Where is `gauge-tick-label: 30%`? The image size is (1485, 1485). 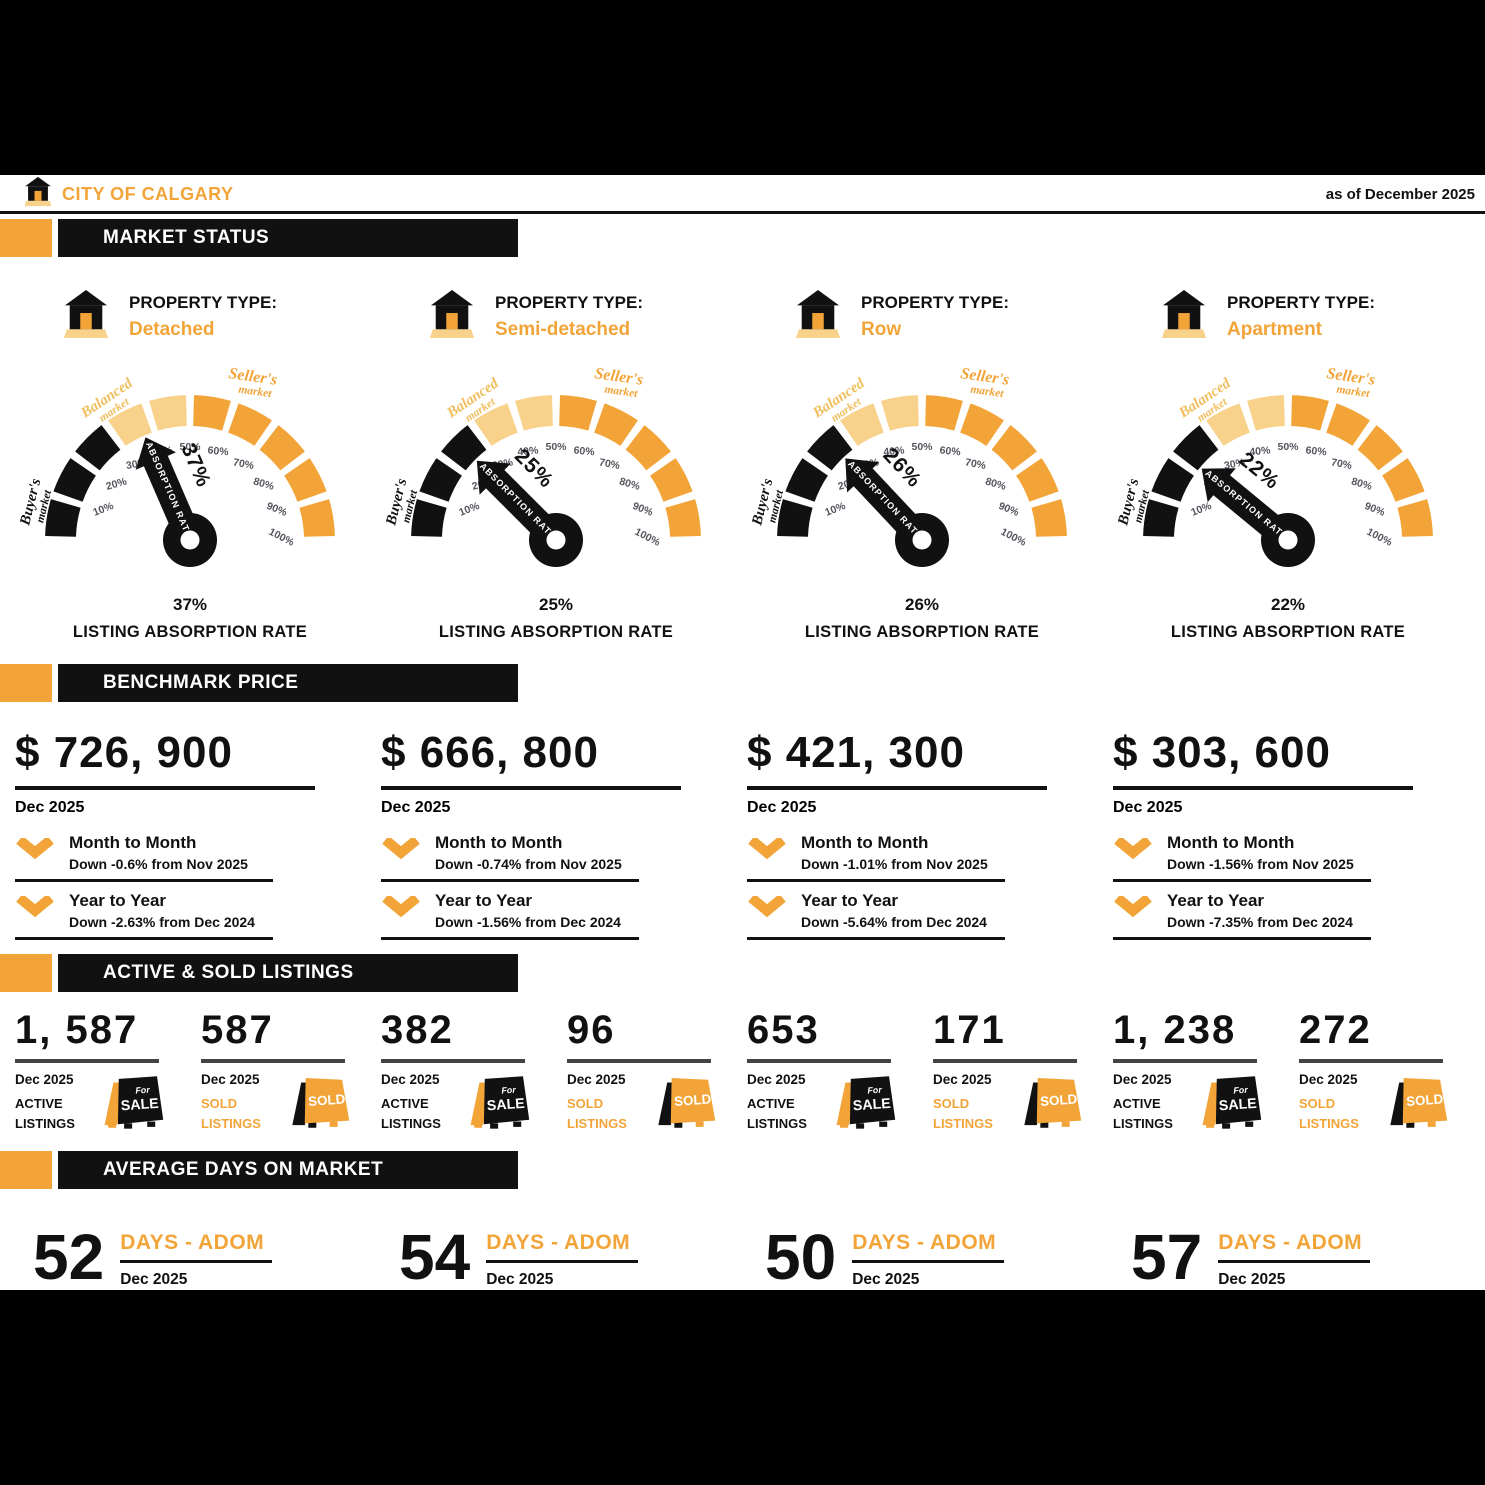
gauge-tick-label: 30% is located at coordinates (1235, 464).